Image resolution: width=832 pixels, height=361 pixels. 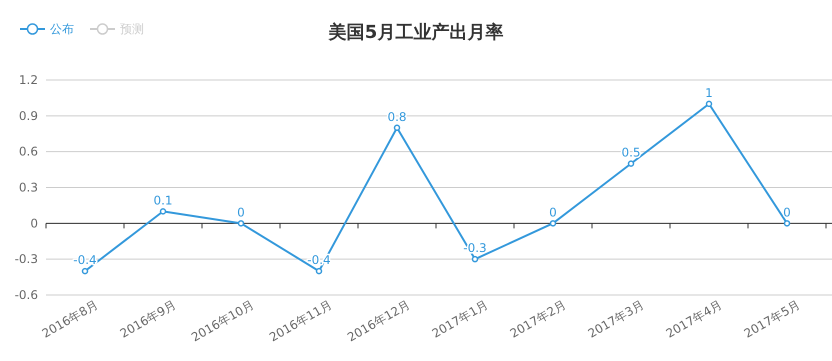 I want to click on data-label: 0.1, so click(x=163, y=200).